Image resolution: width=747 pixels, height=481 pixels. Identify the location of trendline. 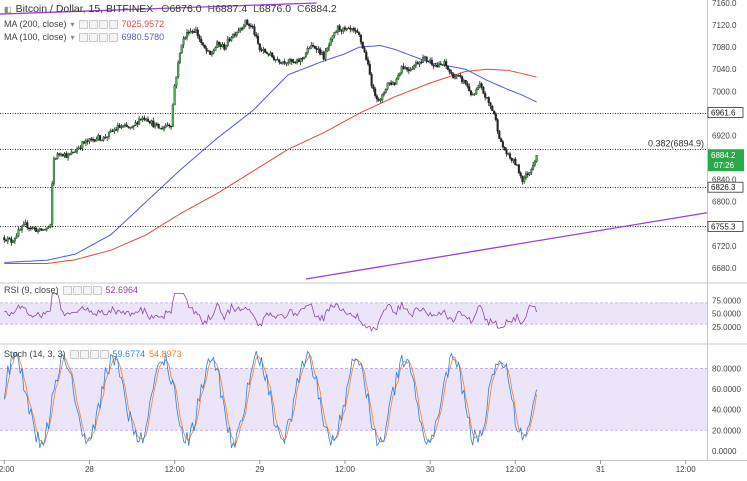
(506, 246).